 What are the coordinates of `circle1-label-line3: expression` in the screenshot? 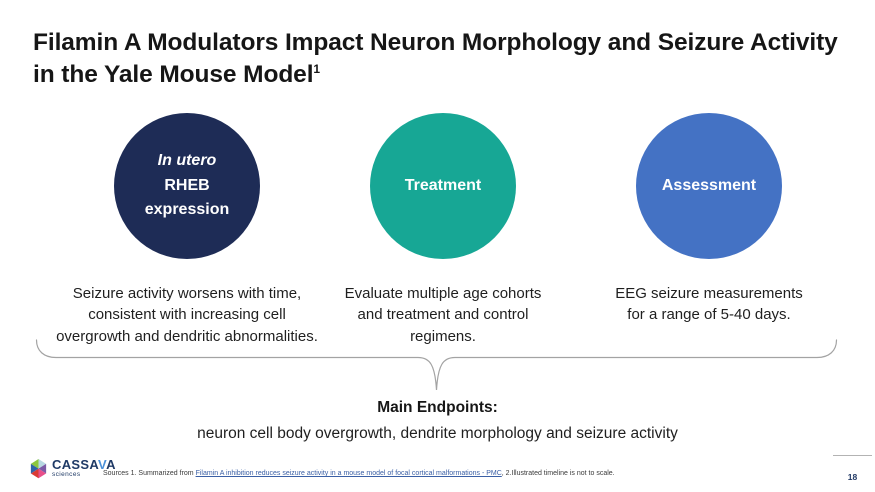 It's located at (187, 210).